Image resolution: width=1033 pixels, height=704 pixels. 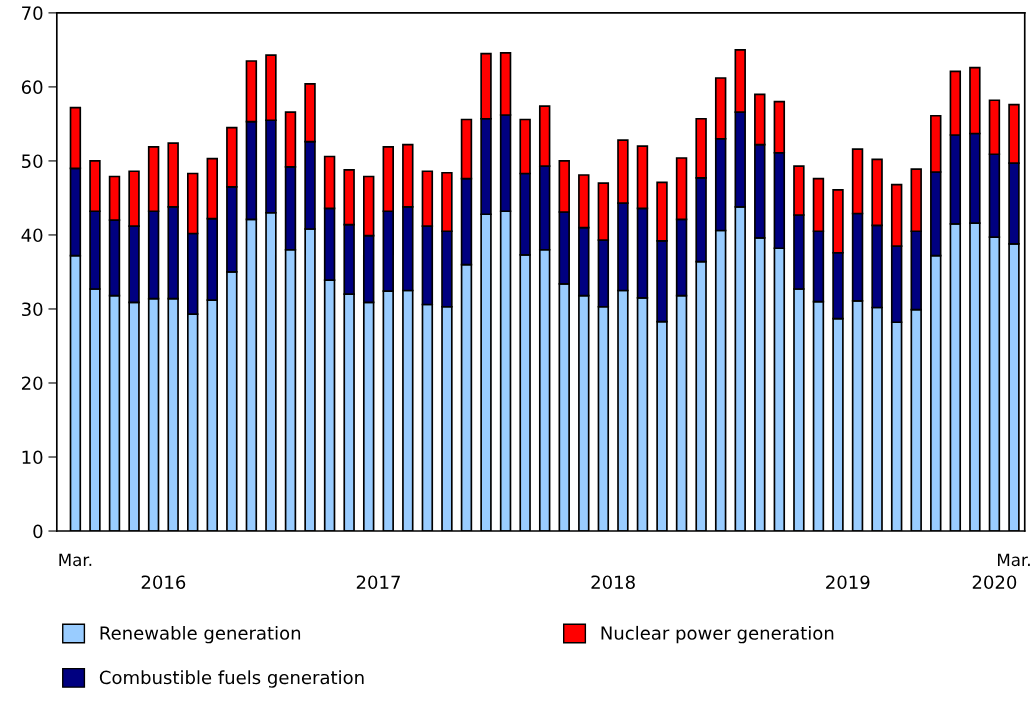 I want to click on text: 2017, so click(x=378, y=582).